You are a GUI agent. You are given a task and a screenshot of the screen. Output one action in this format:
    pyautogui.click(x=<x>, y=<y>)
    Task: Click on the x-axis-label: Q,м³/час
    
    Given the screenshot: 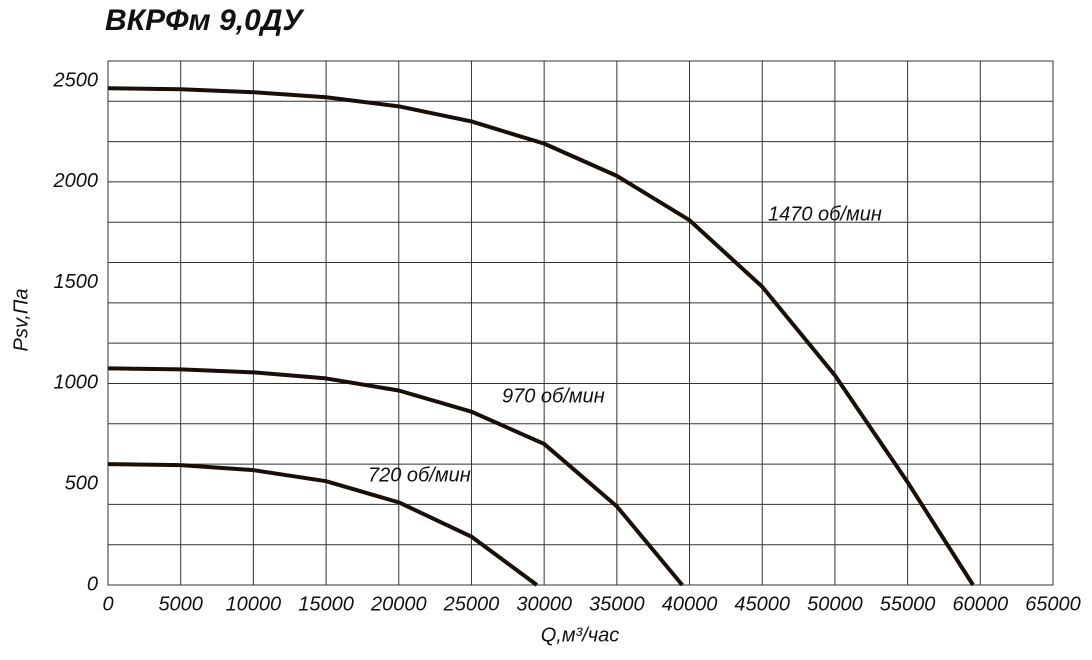 What is the action you would take?
    pyautogui.click(x=580, y=635)
    